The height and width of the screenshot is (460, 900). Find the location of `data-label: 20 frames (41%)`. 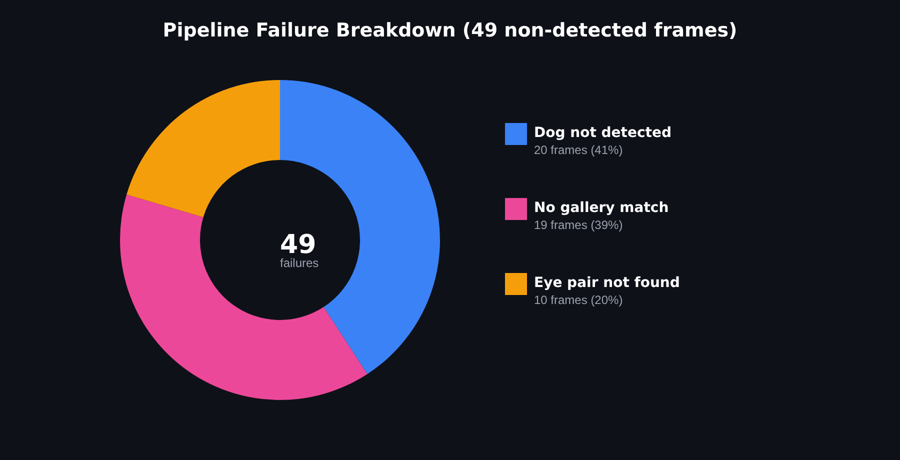

data-label: 20 frames (41%) is located at coordinates (578, 150).